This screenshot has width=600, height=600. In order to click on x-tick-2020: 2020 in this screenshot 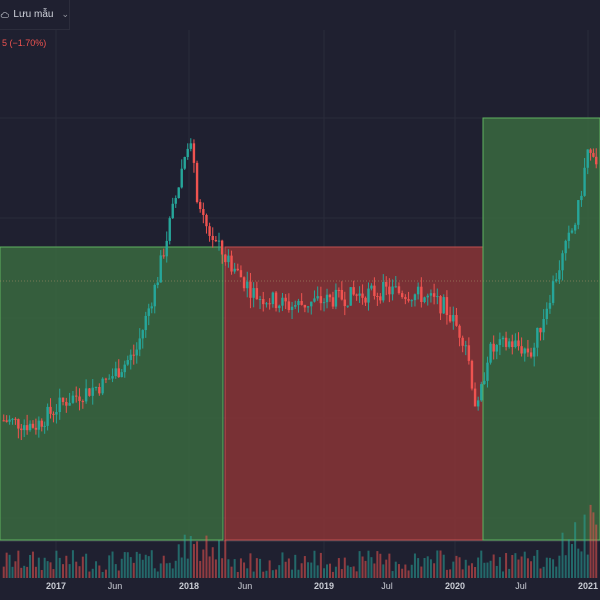, I will do `click(455, 586)`.